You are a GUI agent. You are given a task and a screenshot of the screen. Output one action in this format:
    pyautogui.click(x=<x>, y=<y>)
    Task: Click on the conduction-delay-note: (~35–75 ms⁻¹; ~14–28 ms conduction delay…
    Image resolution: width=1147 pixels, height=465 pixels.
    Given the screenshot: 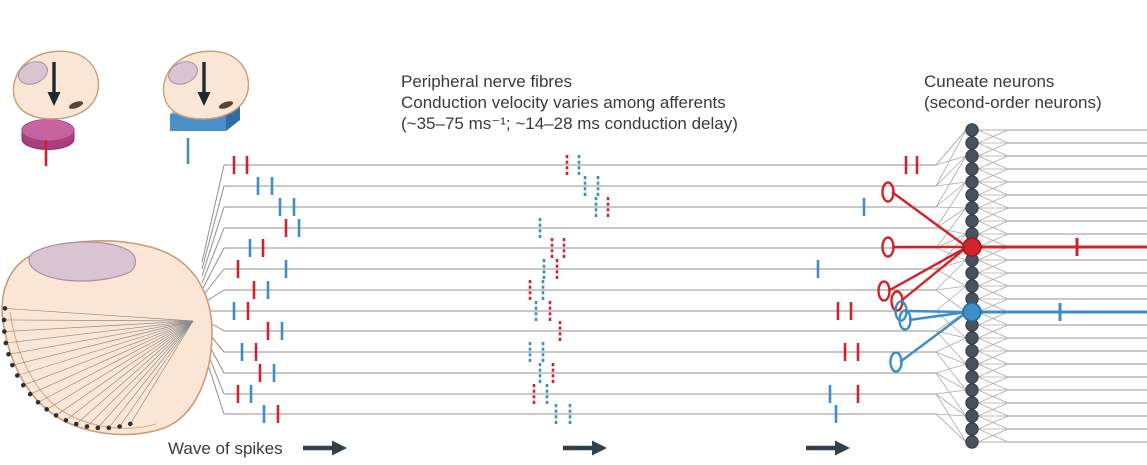 What is the action you would take?
    pyautogui.click(x=569, y=123)
    